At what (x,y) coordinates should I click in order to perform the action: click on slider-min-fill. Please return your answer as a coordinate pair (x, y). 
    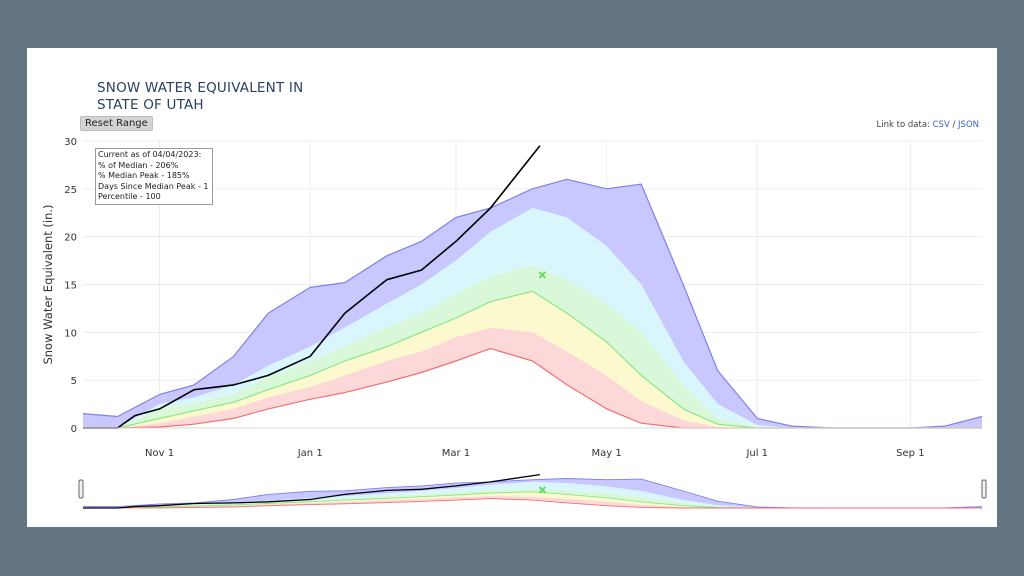
    Looking at the image, I should click on (532, 503).